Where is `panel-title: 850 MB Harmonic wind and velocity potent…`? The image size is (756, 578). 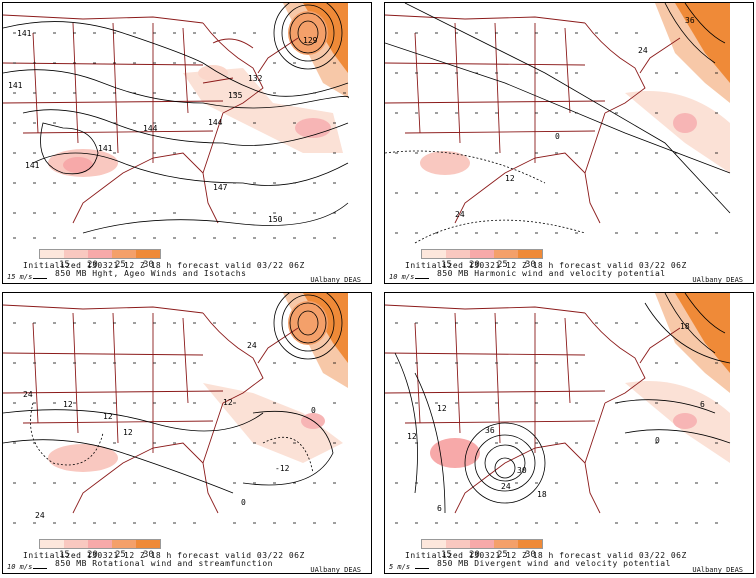
panel-title: 850 MB Harmonic wind and velocity potent… is located at coordinates (551, 273).